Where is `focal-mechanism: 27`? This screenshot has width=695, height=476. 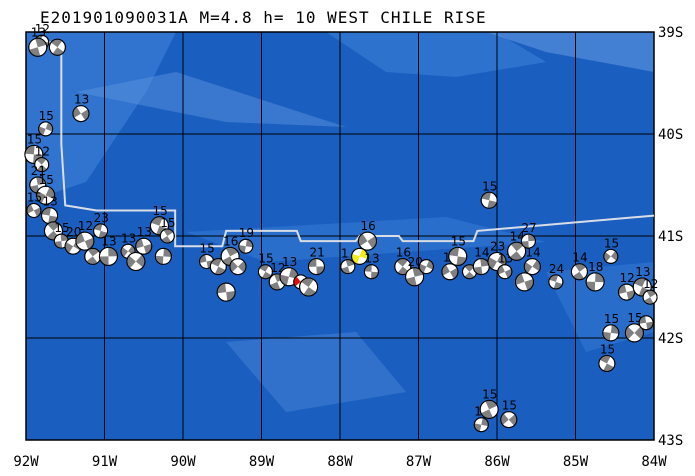
focal-mechanism: 27 is located at coordinates (528, 235).